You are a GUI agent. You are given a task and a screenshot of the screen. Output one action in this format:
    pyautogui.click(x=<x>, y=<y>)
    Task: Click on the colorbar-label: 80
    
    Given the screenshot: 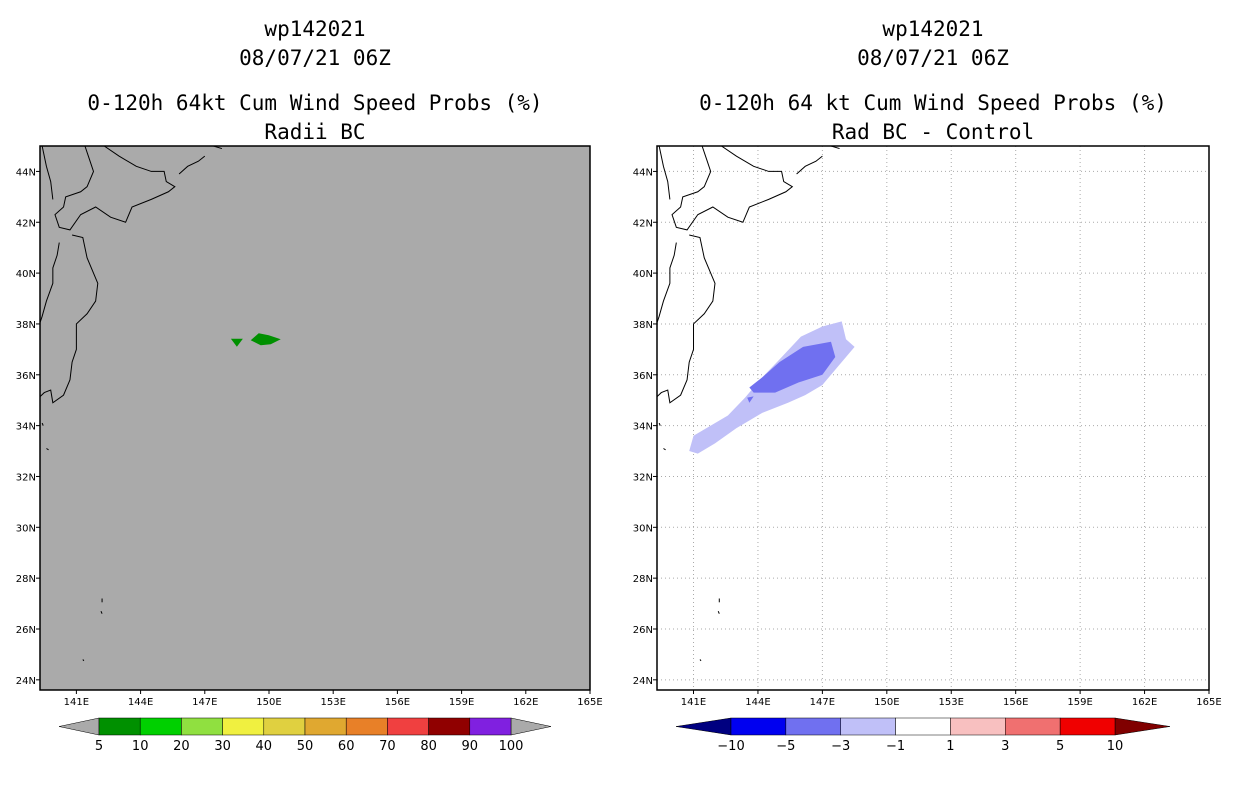 What is the action you would take?
    pyautogui.click(x=428, y=746)
    